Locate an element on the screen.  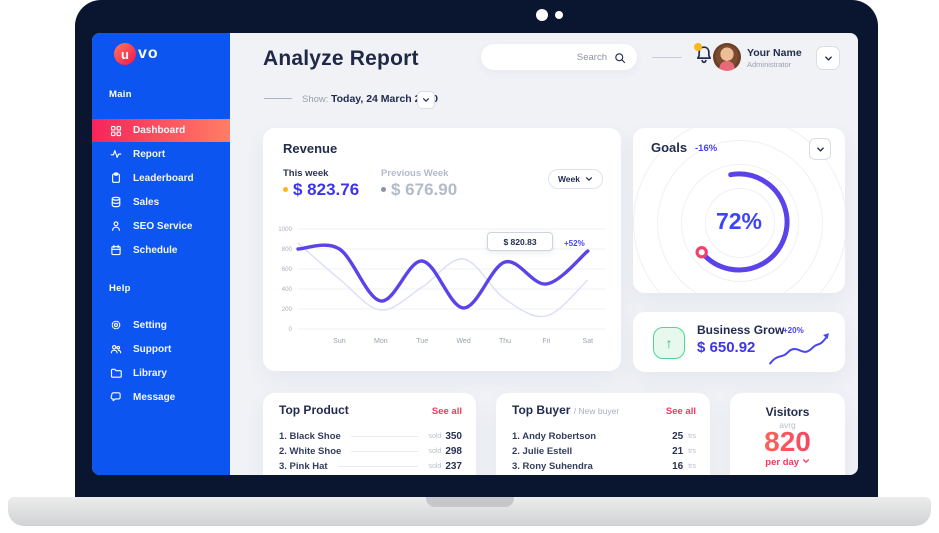
svg-text: Wed is located at coordinates (463, 341).